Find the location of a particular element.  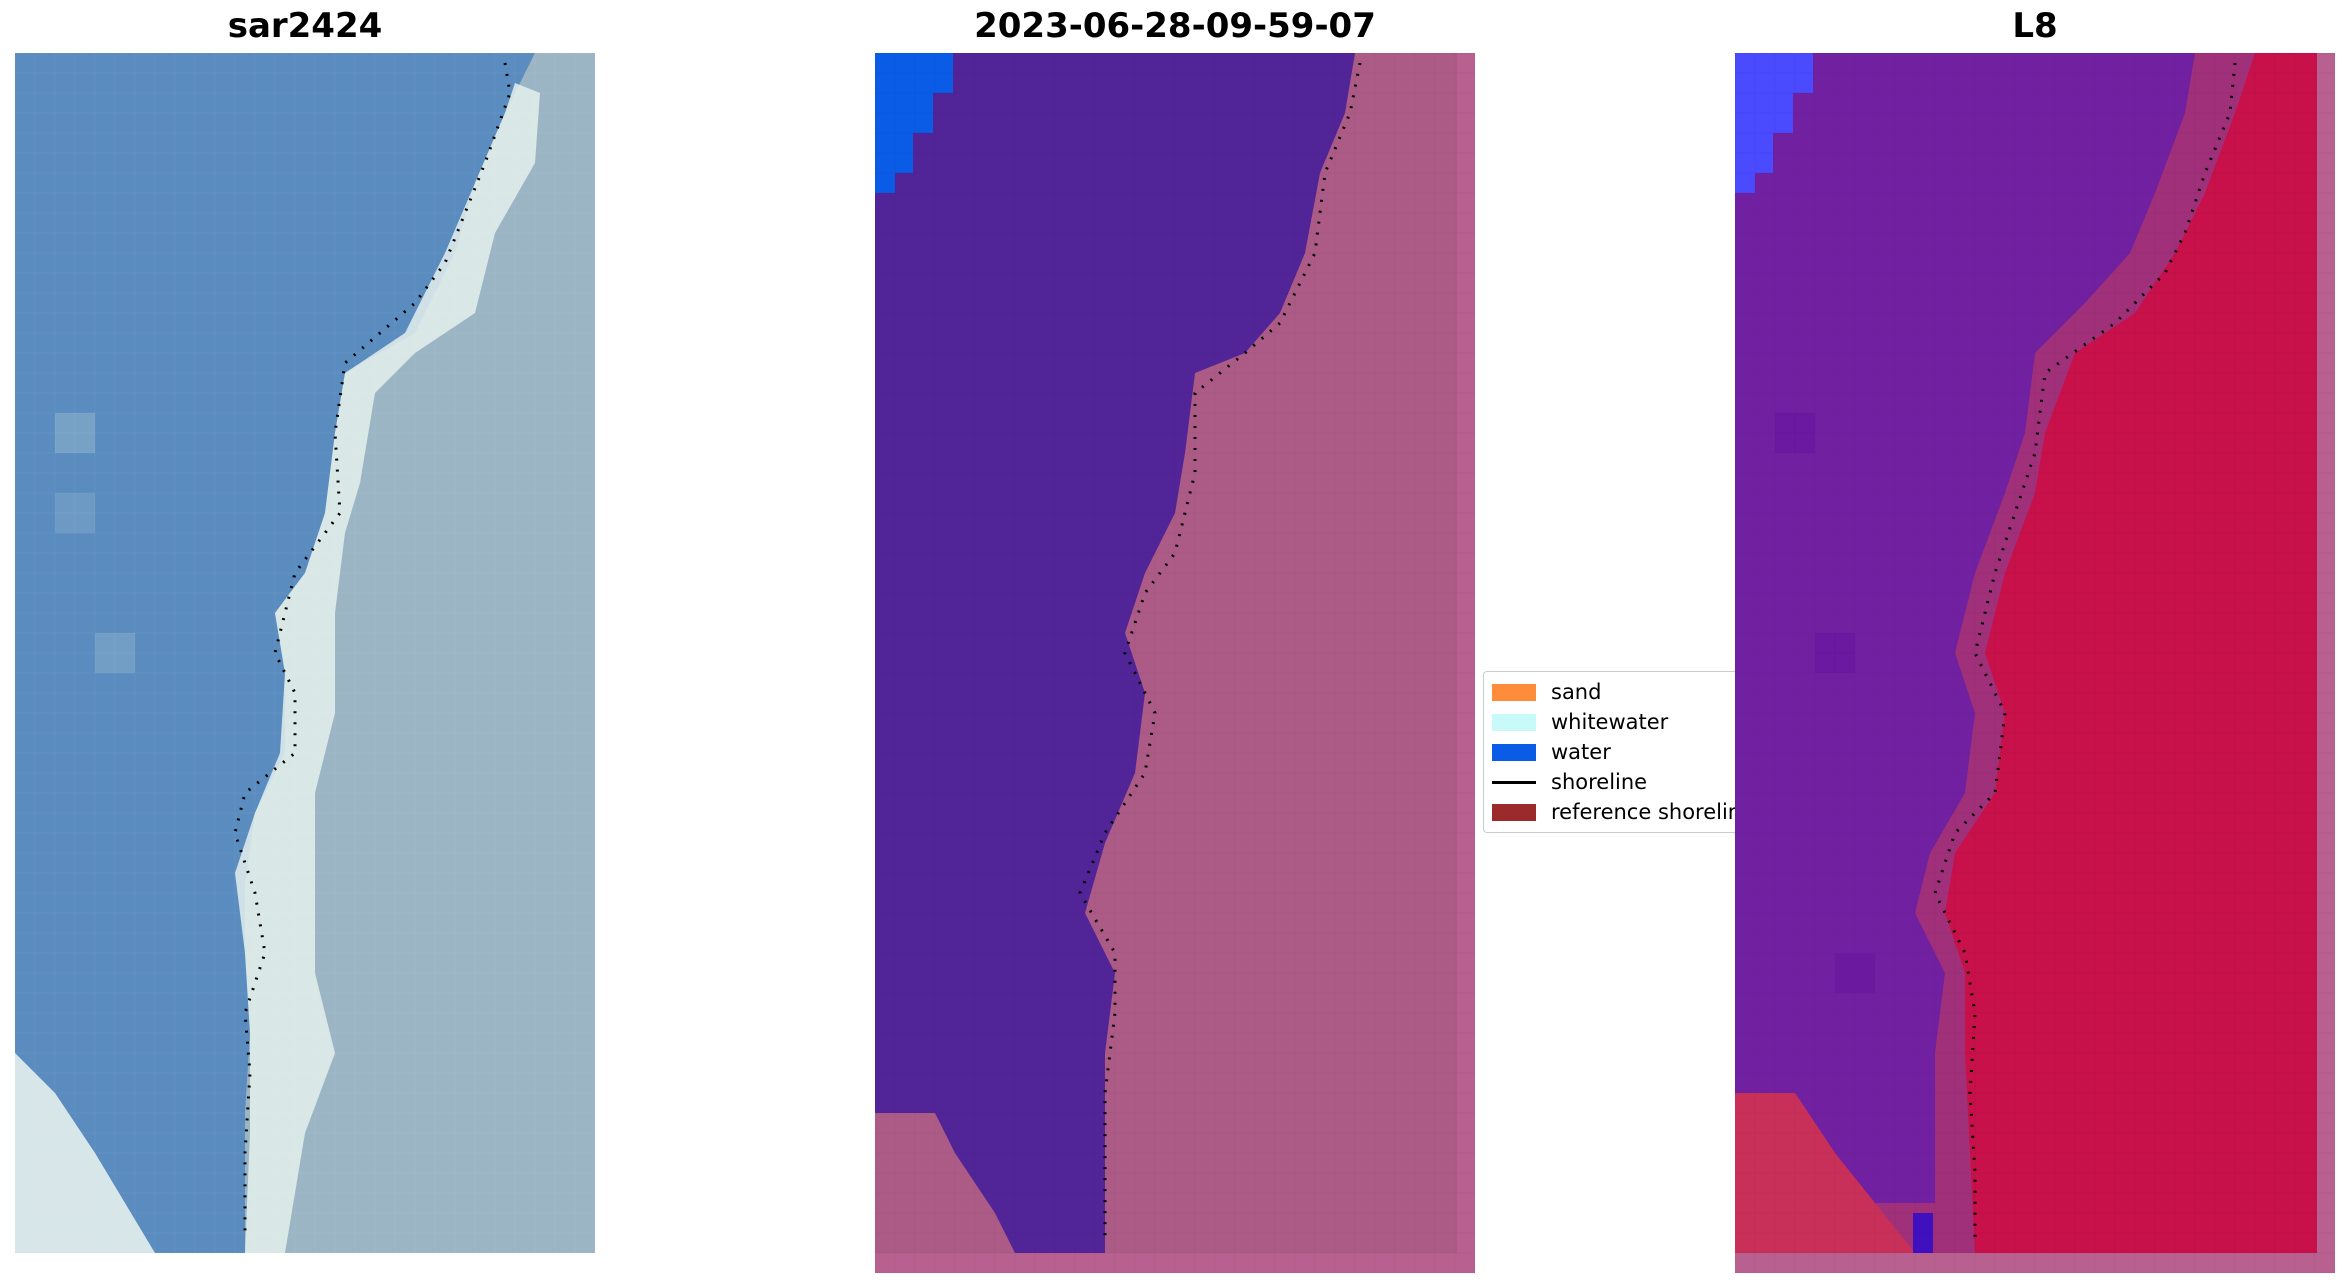

panel-title-rgb: sar2424 is located at coordinates (305, 26).